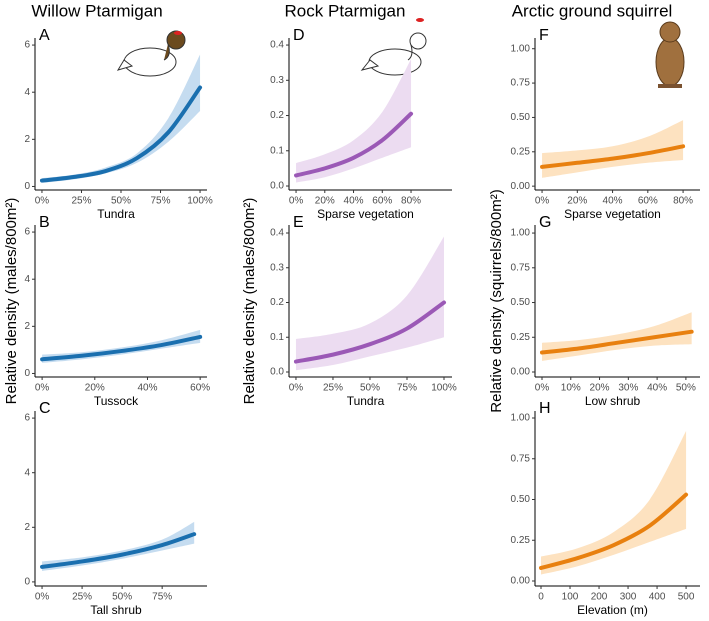  Describe the element at coordinates (44, 35) in the screenshot. I see `panel-label: A` at that location.